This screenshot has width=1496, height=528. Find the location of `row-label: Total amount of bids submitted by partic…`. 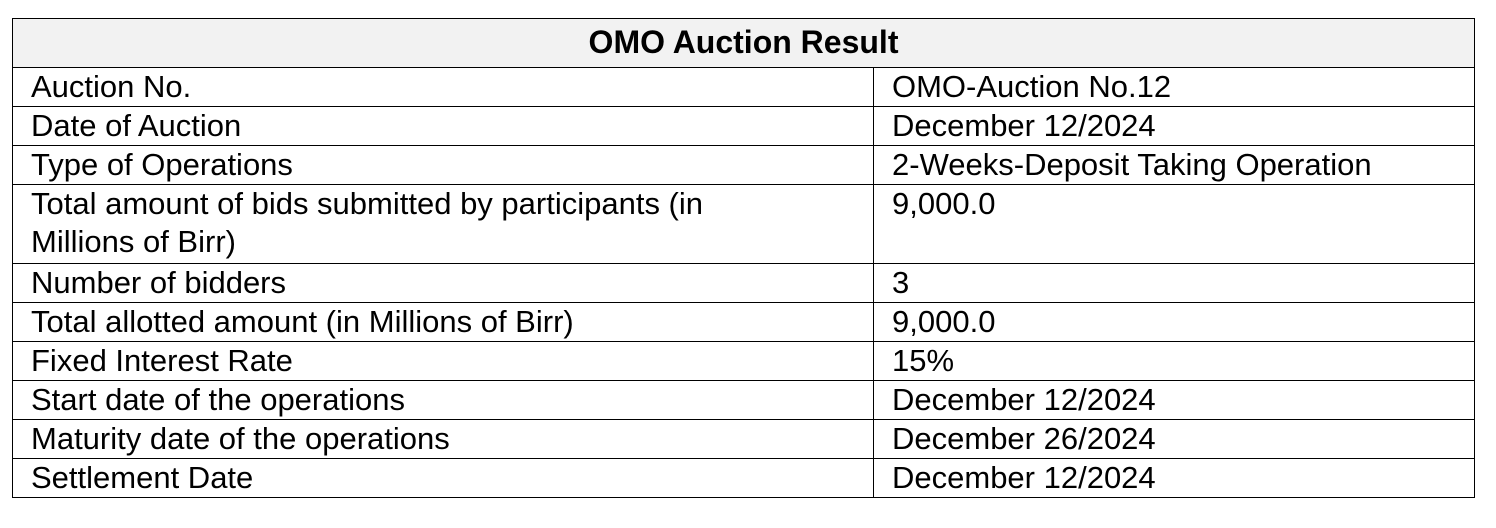

row-label: Total amount of bids submitted by partic… is located at coordinates (443, 224).